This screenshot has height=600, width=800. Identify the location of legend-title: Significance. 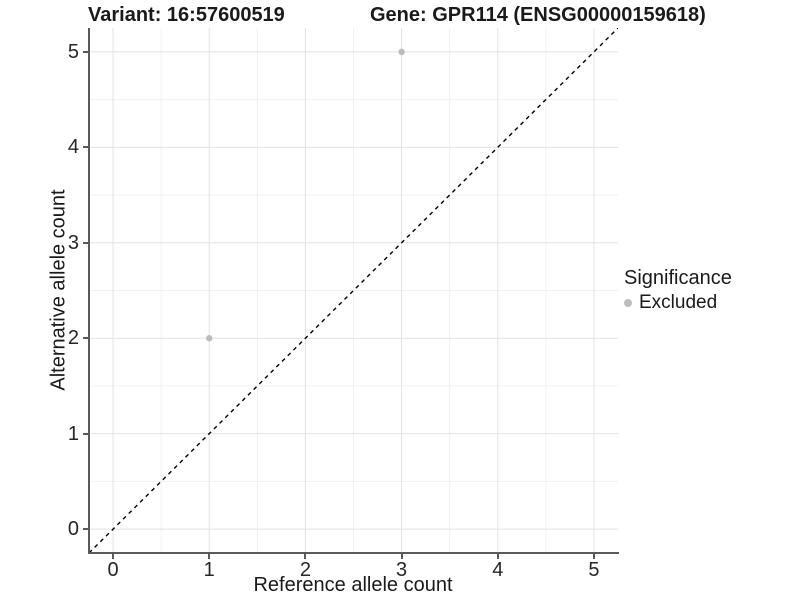
(678, 278).